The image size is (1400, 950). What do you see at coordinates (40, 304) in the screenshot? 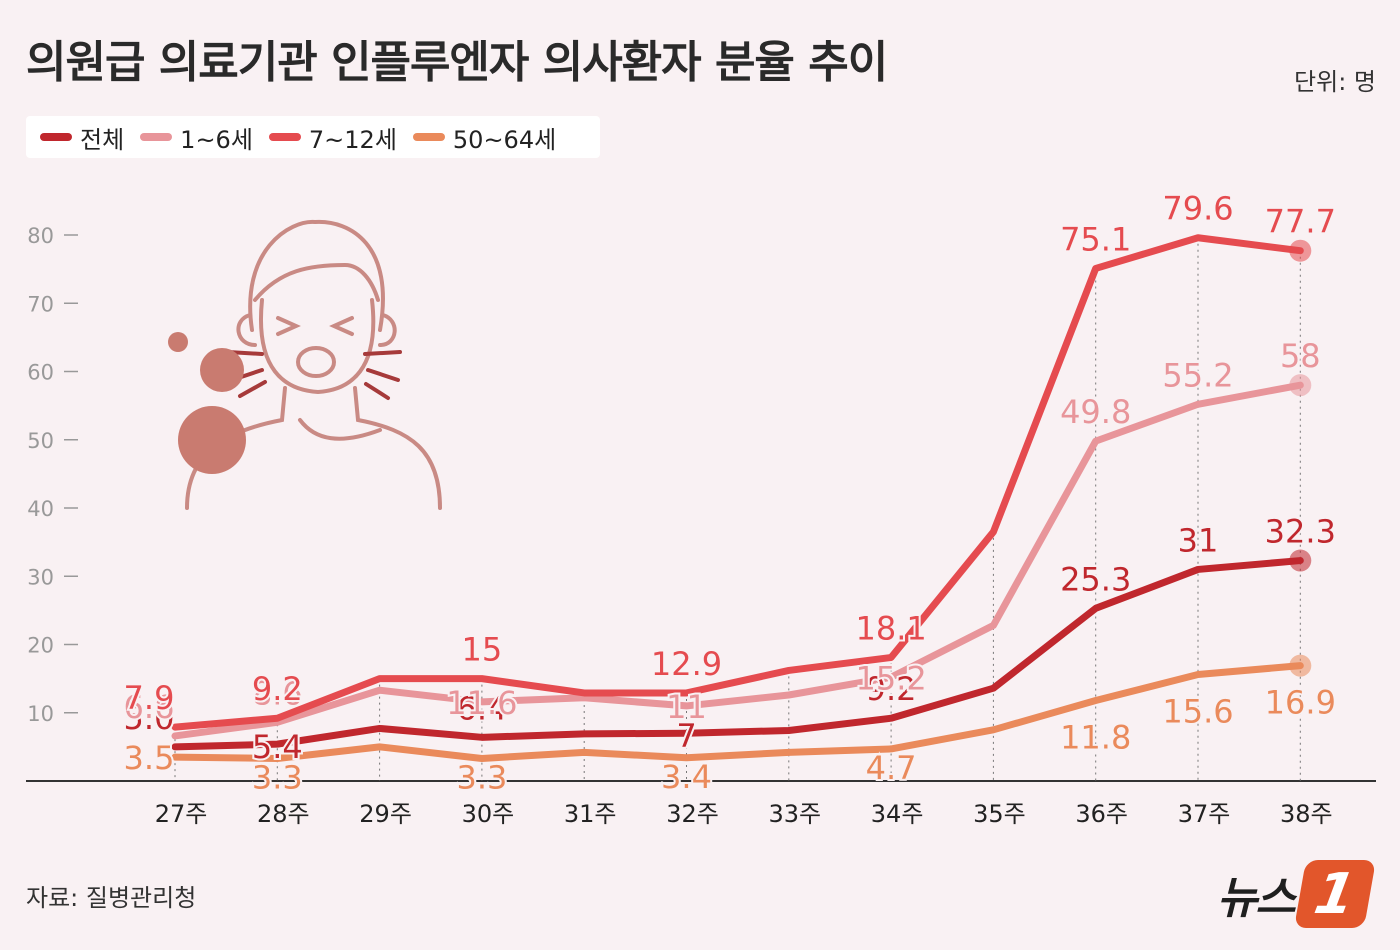
I see `y-tick-label: 70` at bounding box center [40, 304].